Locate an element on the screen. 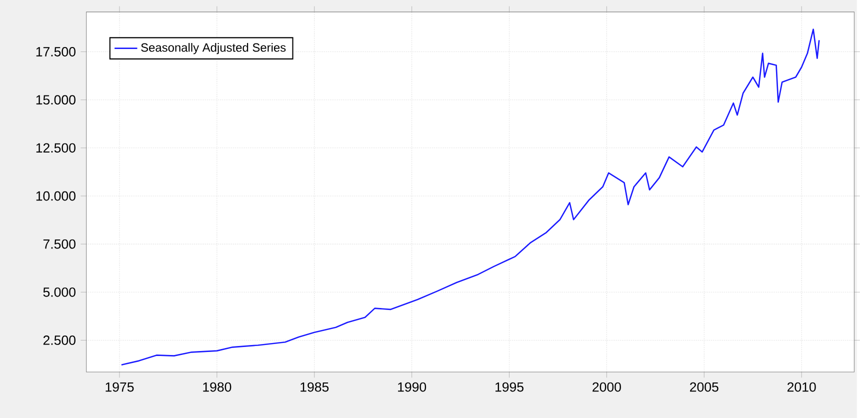 The image size is (860, 418). y-tick-label: 5.000 is located at coordinates (59, 292).